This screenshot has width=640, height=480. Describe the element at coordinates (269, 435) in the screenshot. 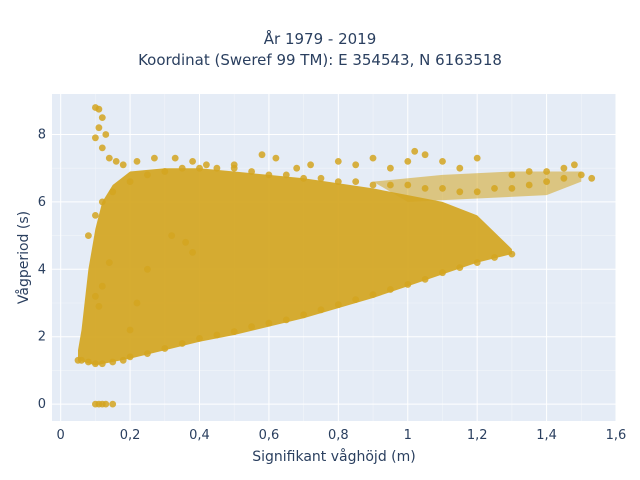

I see `x-tick-label: 0,6` at that location.